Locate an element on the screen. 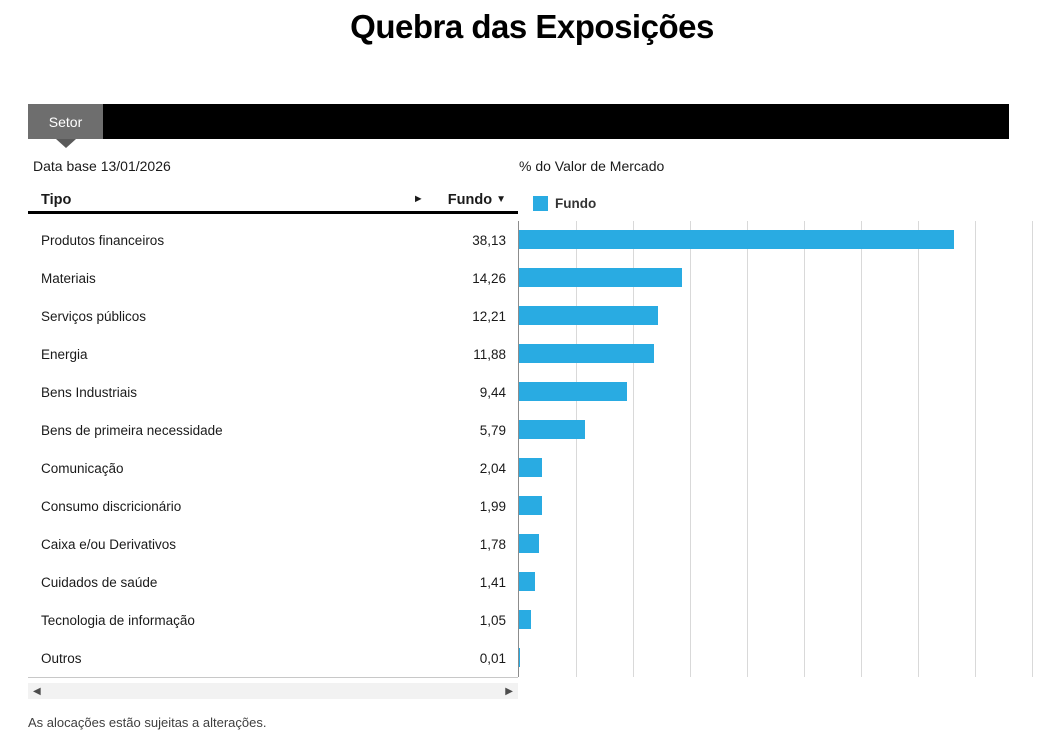  row-value: 1,99 is located at coordinates (492, 506).